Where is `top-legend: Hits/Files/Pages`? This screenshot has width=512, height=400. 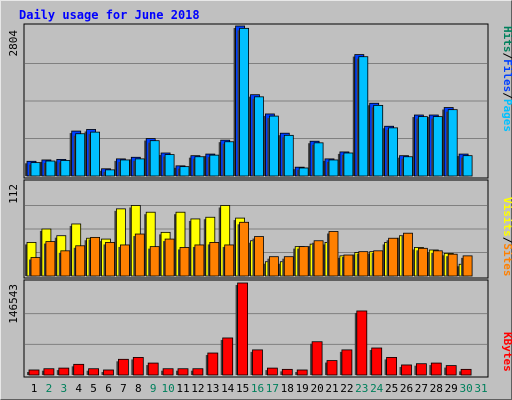 top-legend: Hits/Files/Pages is located at coordinates (506, 79).